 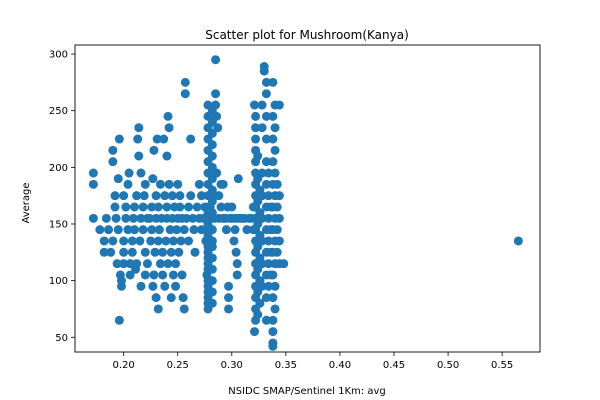 What do you see at coordinates (286, 365) in the screenshot?
I see `x-tick-label: 0.35` at bounding box center [286, 365].